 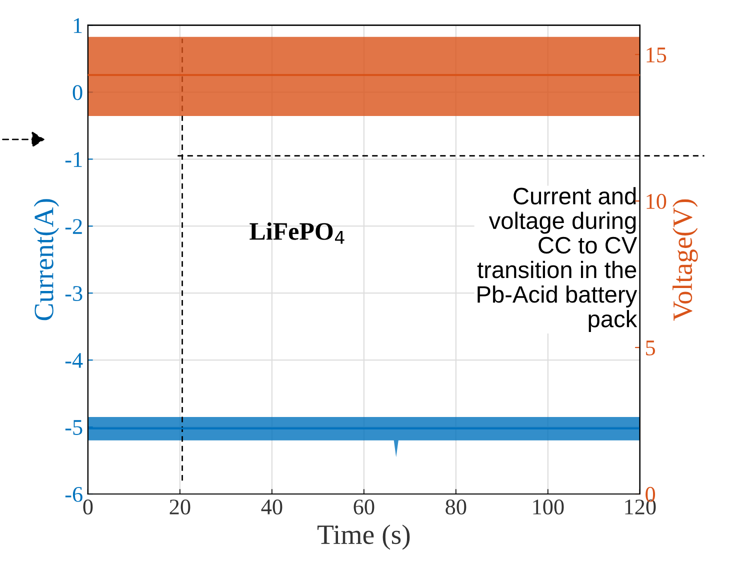 I want to click on y-tick-label: -1, so click(x=73, y=159).